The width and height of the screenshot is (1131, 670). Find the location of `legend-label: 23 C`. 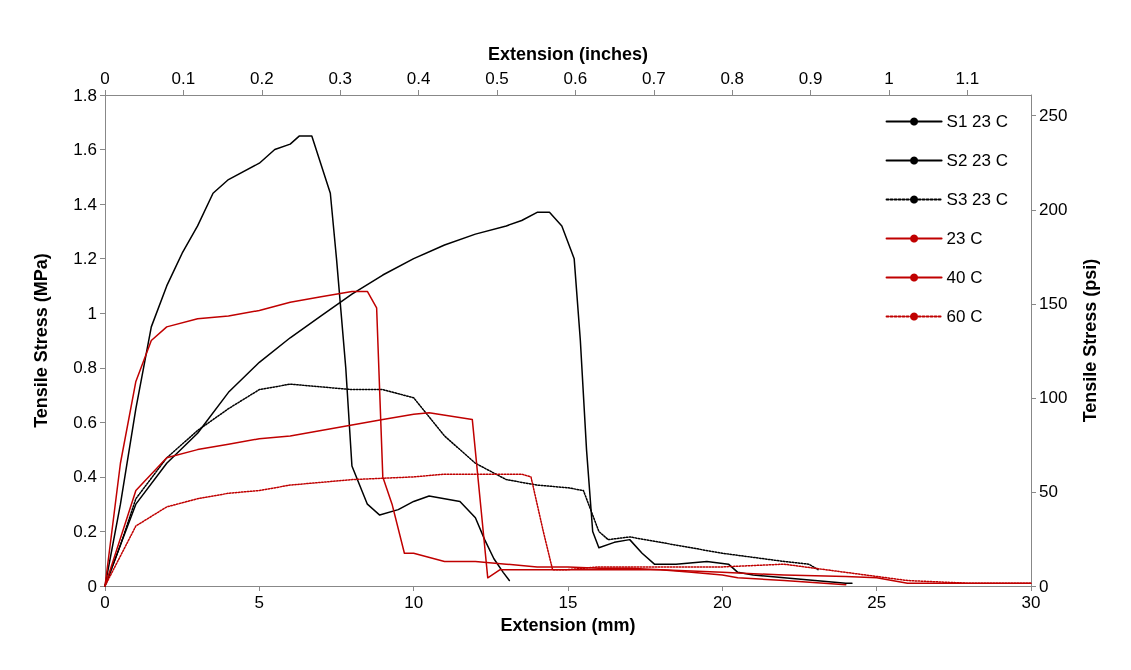

legend-label: 23 C is located at coordinates (964, 238).